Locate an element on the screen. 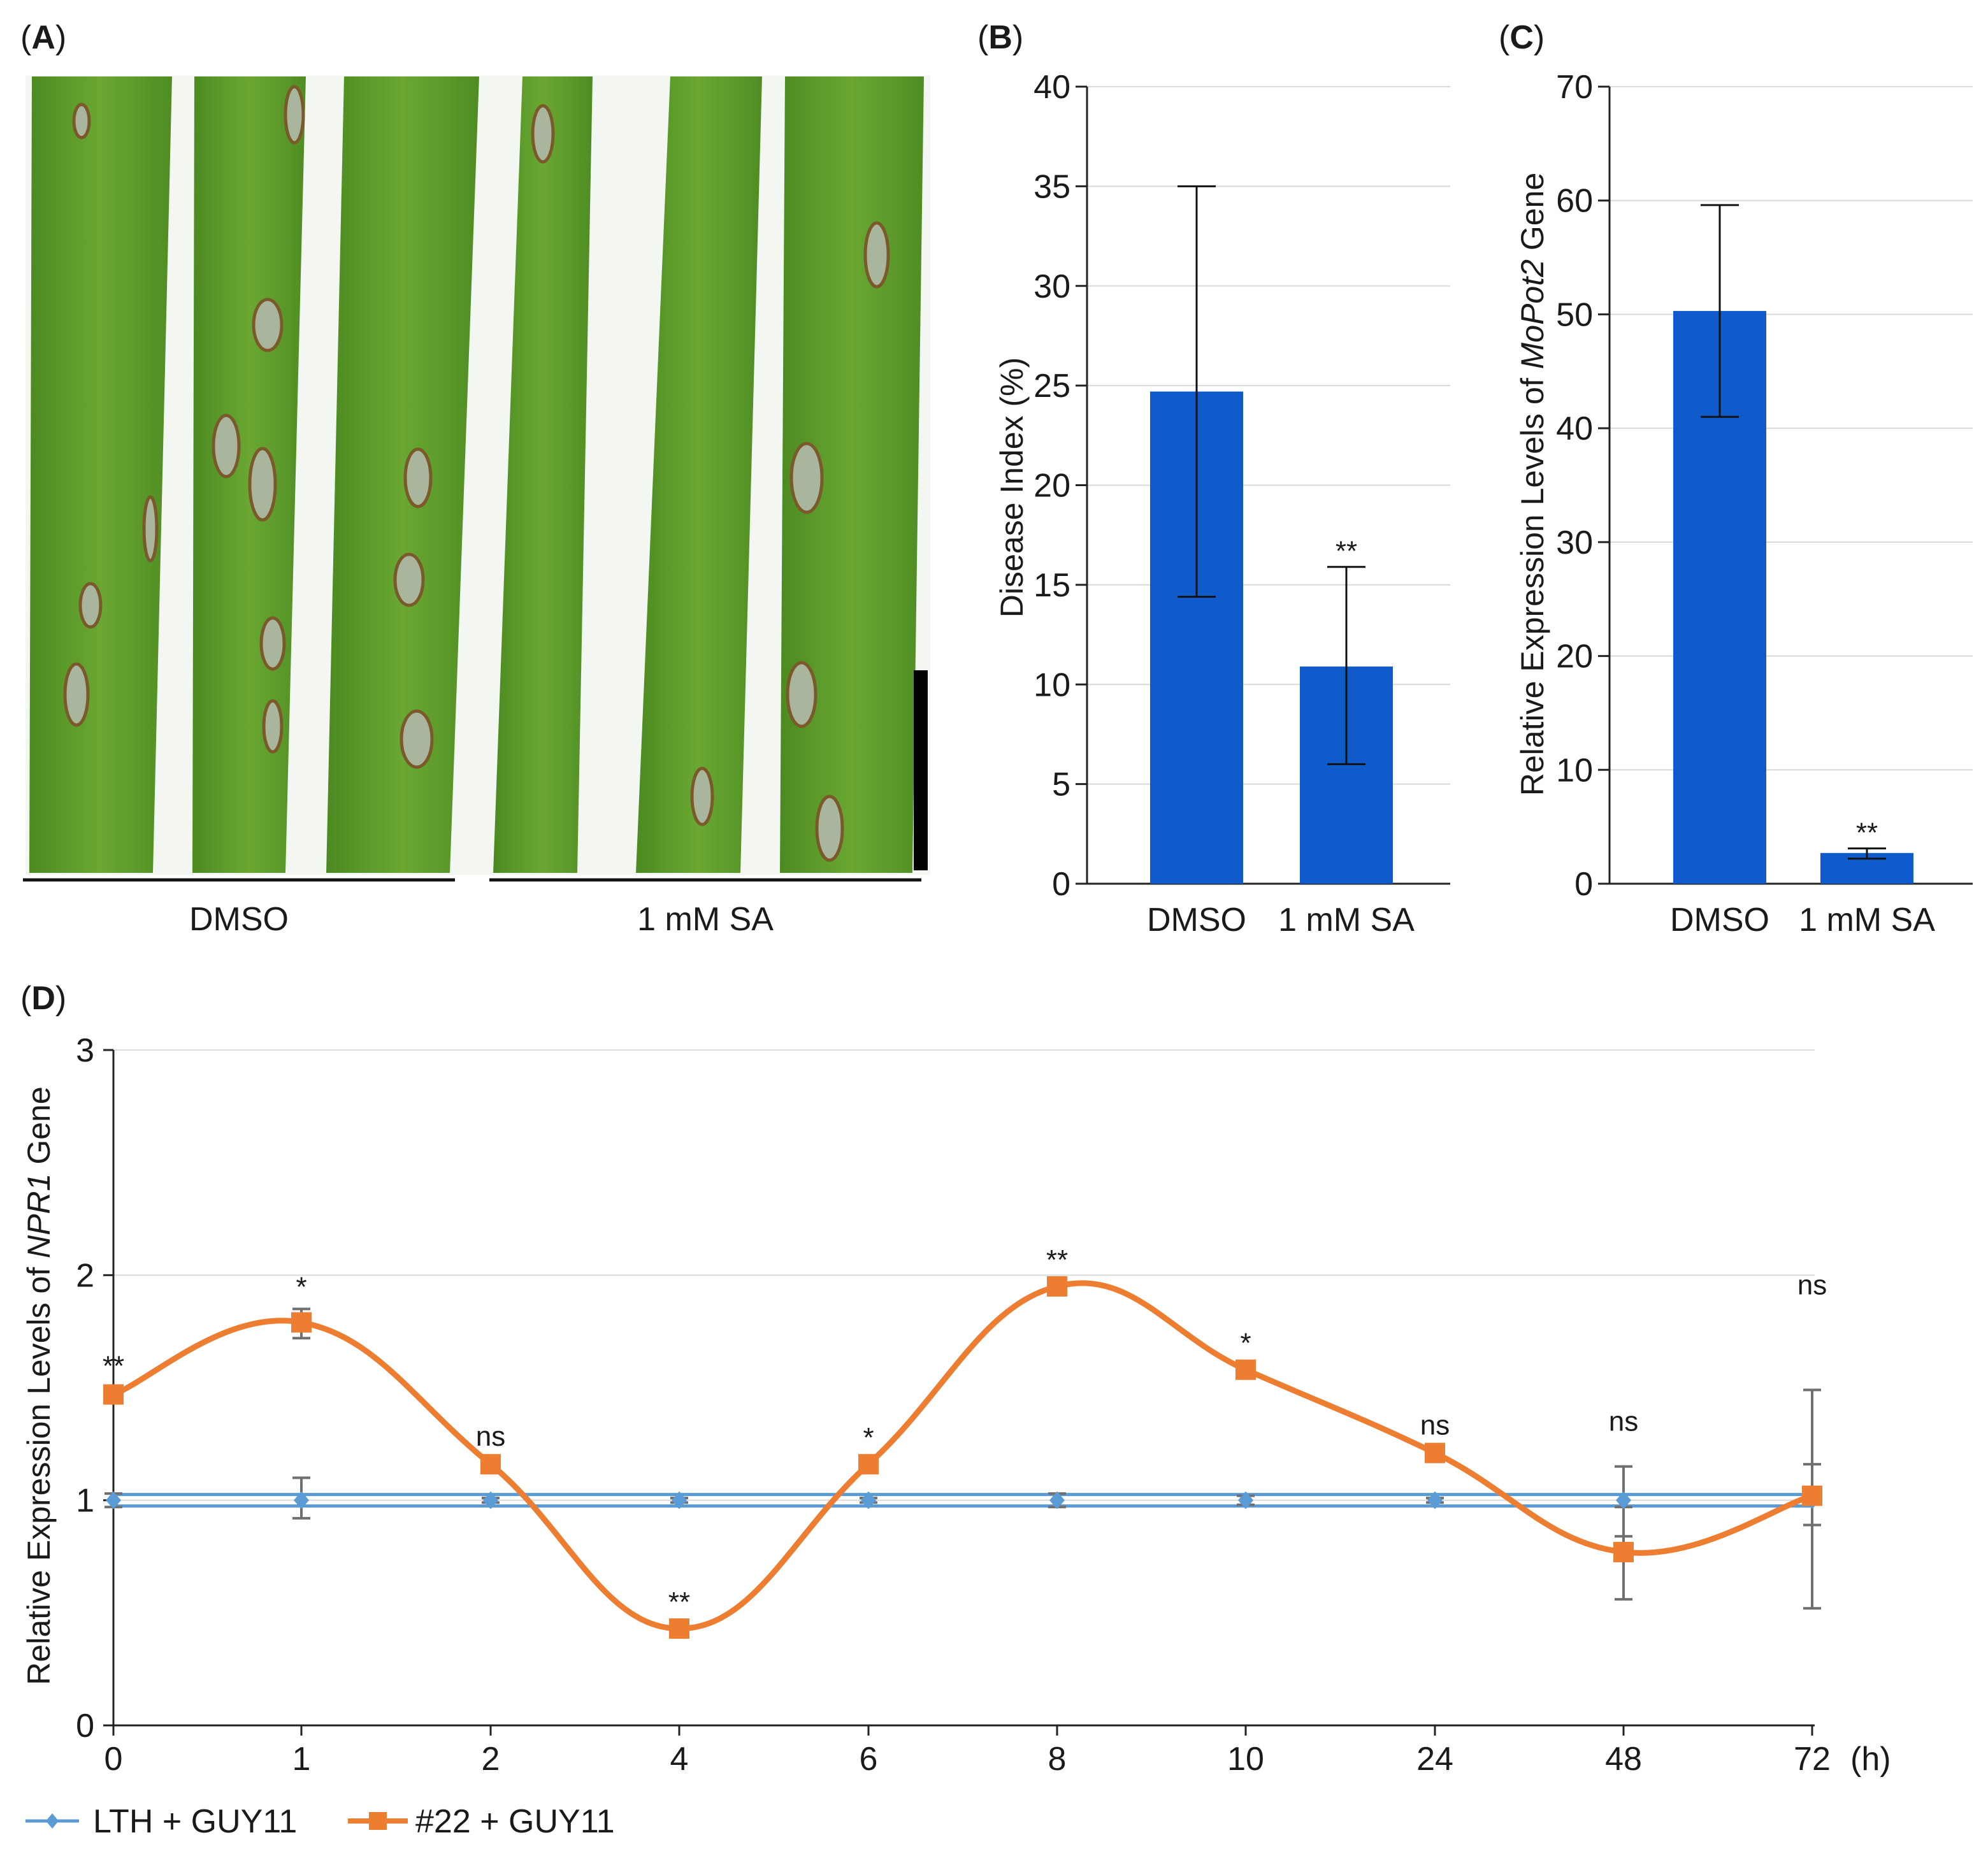 The width and height of the screenshot is (1988, 1849). y-tick-label: 60 is located at coordinates (1574, 201).